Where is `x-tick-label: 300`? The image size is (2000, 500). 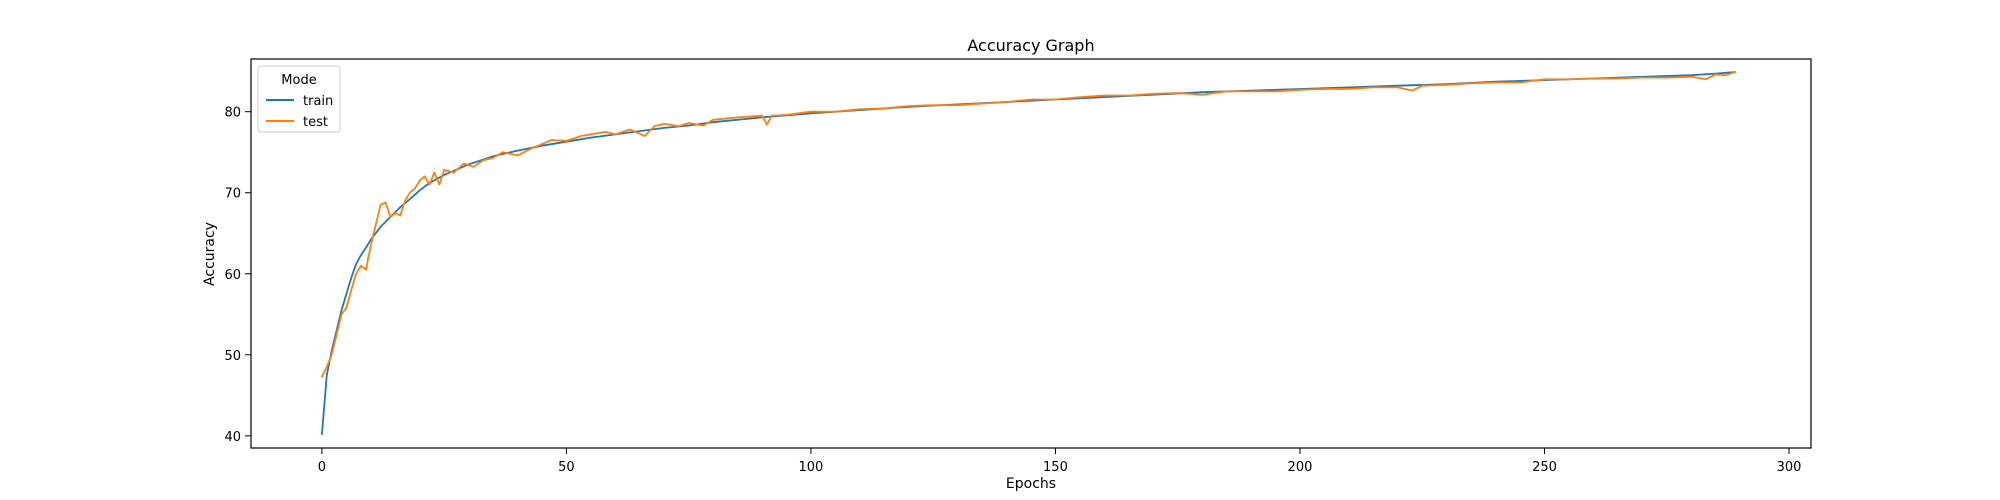 x-tick-label: 300 is located at coordinates (1789, 467).